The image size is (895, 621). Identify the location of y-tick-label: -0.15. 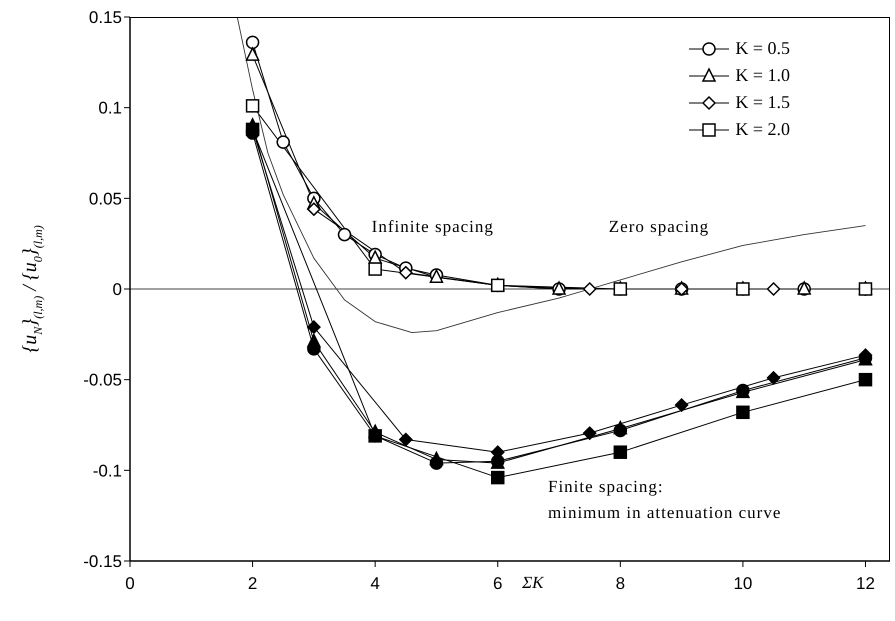
(102, 562).